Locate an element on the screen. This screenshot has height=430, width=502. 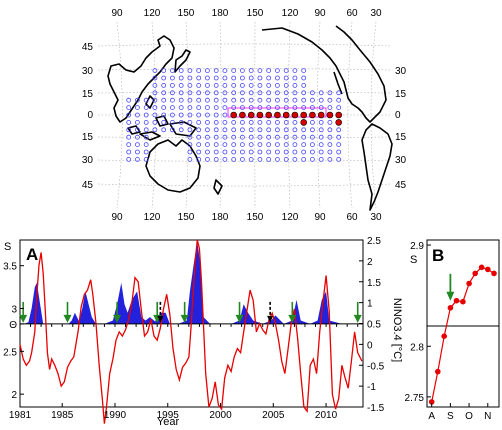
right-tick-label: 0 is located at coordinates (370, 345).